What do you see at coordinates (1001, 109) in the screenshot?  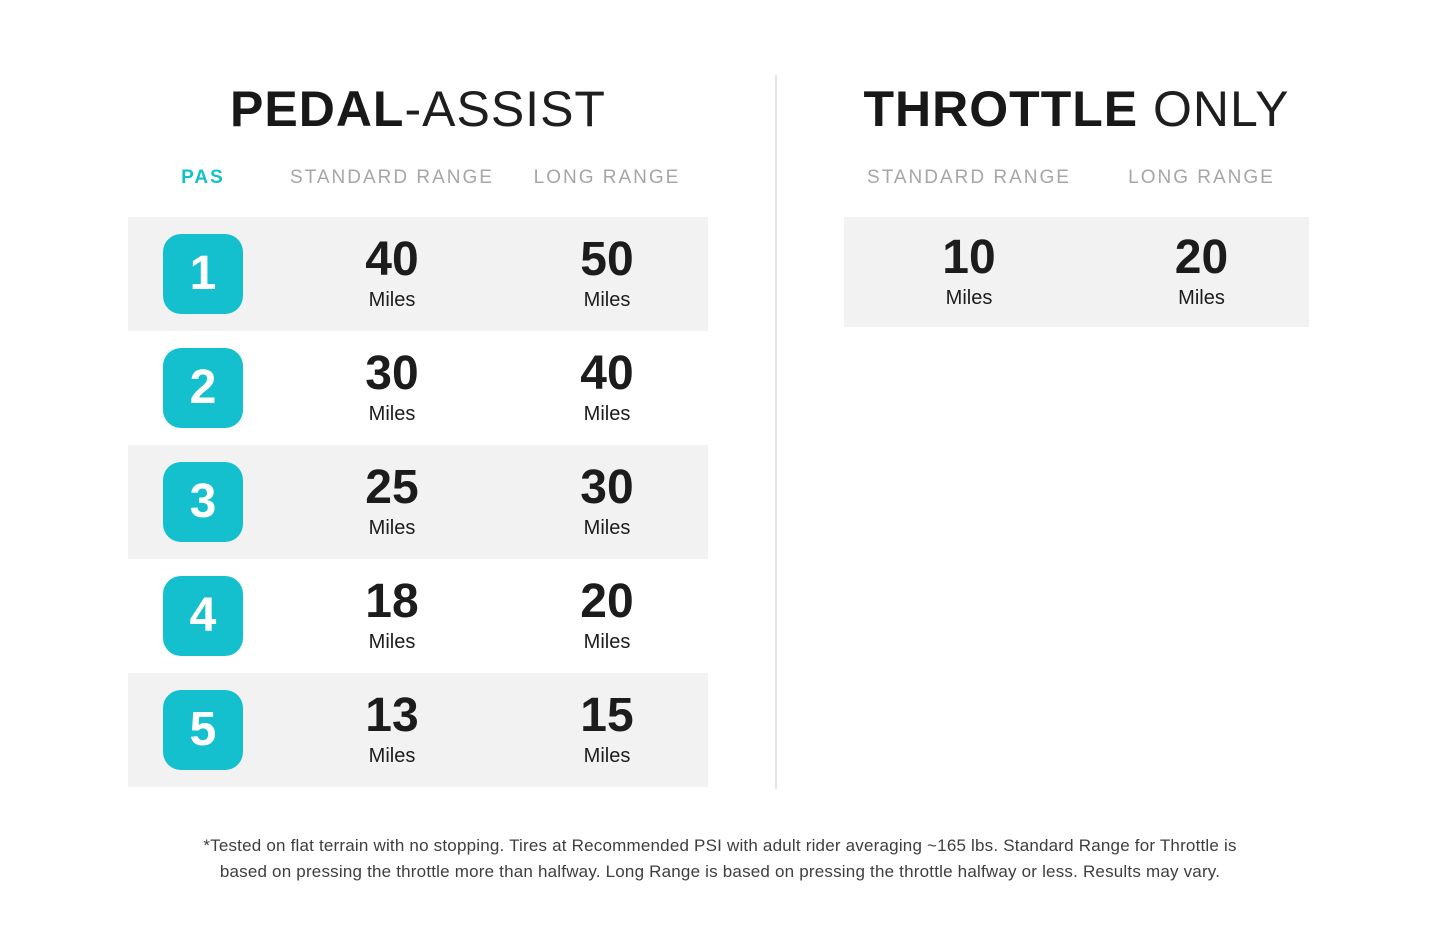 I see `throttle-only-title-bold: THROTTLE` at bounding box center [1001, 109].